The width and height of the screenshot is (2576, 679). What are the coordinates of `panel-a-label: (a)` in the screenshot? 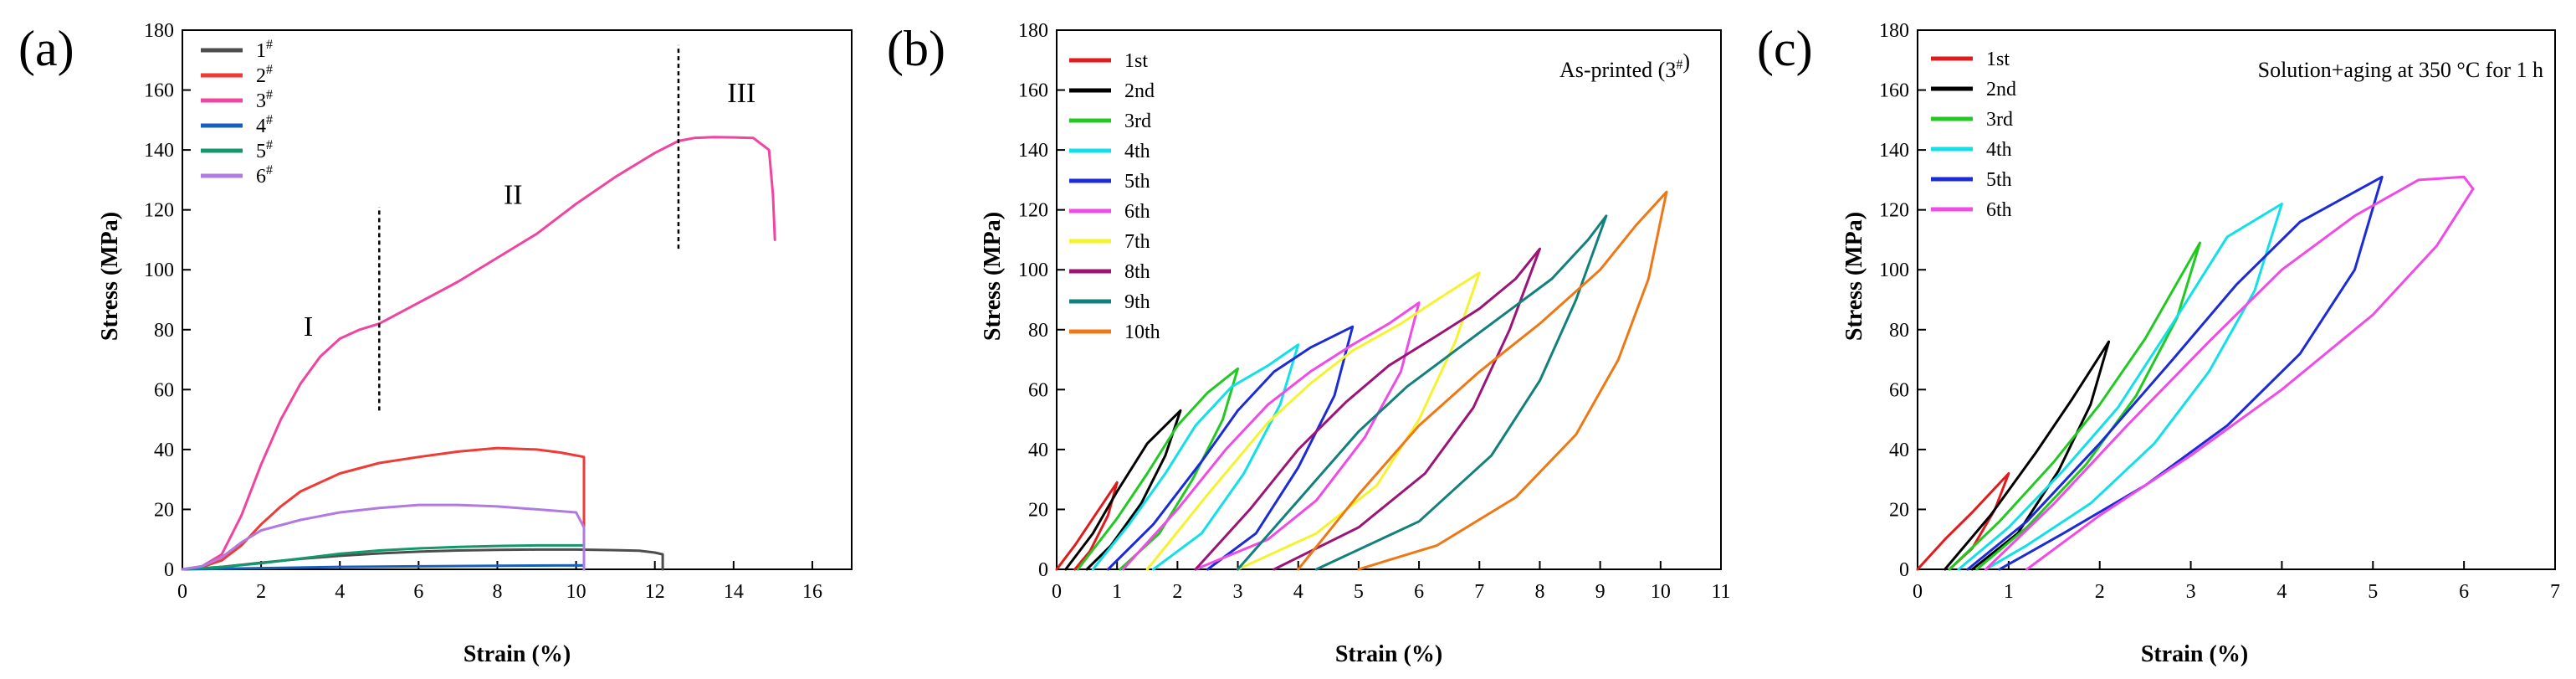 It's located at (46, 49).